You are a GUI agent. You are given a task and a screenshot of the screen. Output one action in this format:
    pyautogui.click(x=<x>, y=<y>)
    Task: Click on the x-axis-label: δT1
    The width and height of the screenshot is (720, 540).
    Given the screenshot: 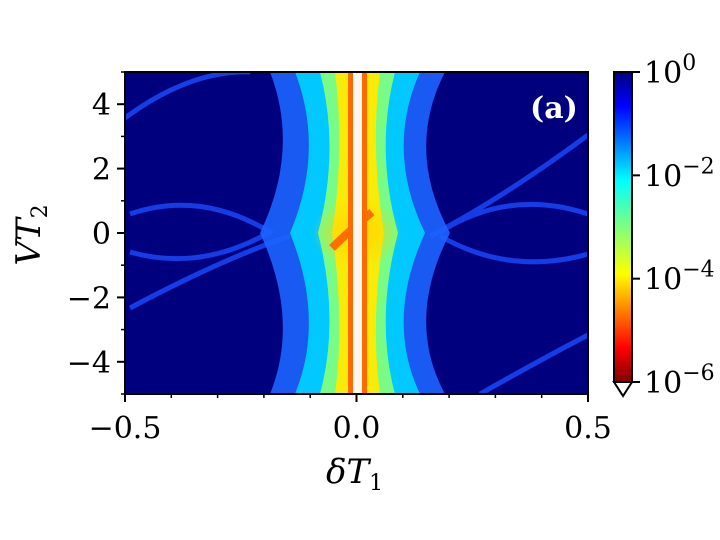 What is the action you would take?
    pyautogui.click(x=354, y=474)
    